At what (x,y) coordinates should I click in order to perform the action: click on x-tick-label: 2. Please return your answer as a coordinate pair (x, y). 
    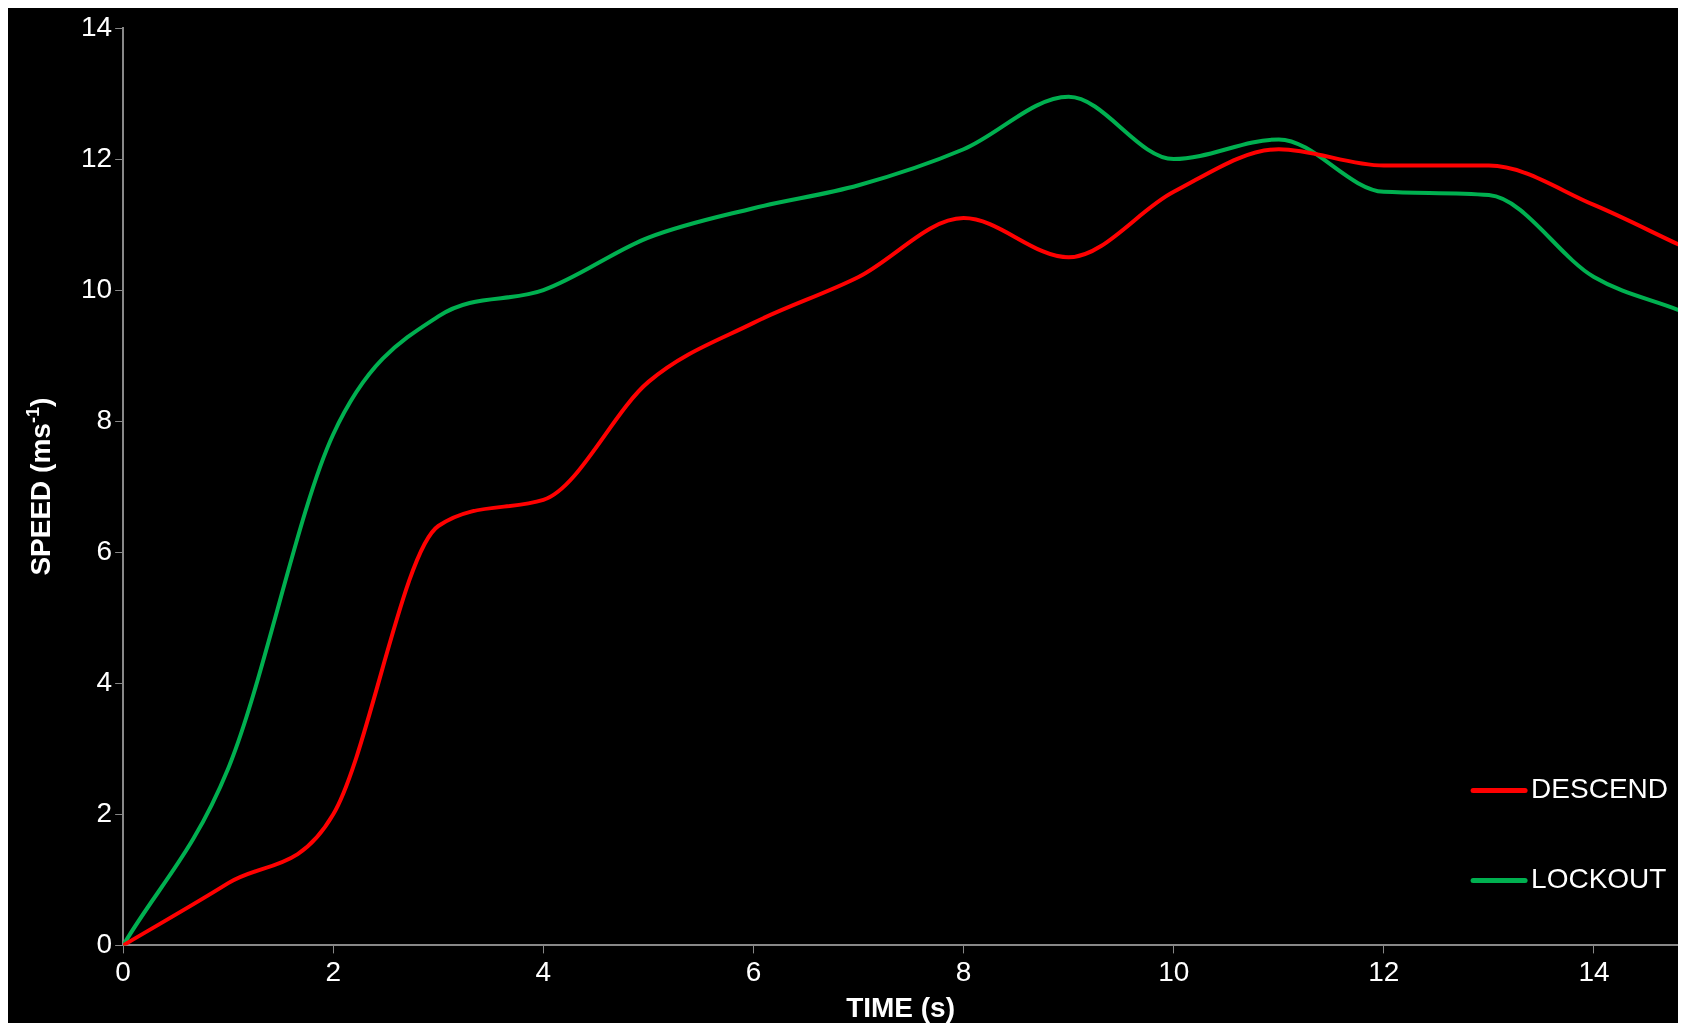
    Looking at the image, I should click on (333, 971).